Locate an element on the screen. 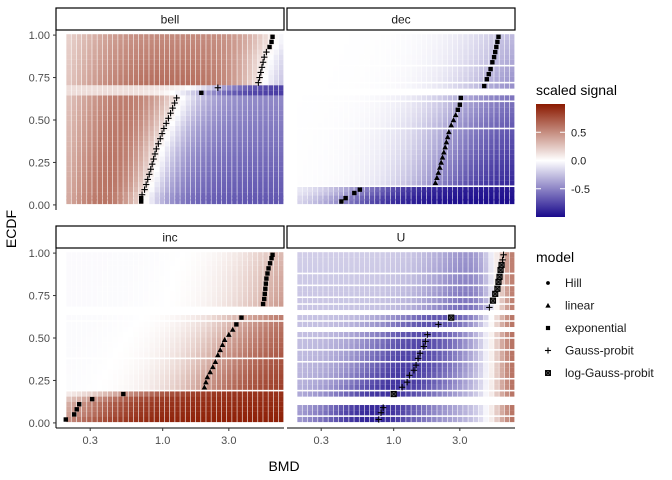 This screenshot has height=480, width=672. point-linear is located at coordinates (222, 344).